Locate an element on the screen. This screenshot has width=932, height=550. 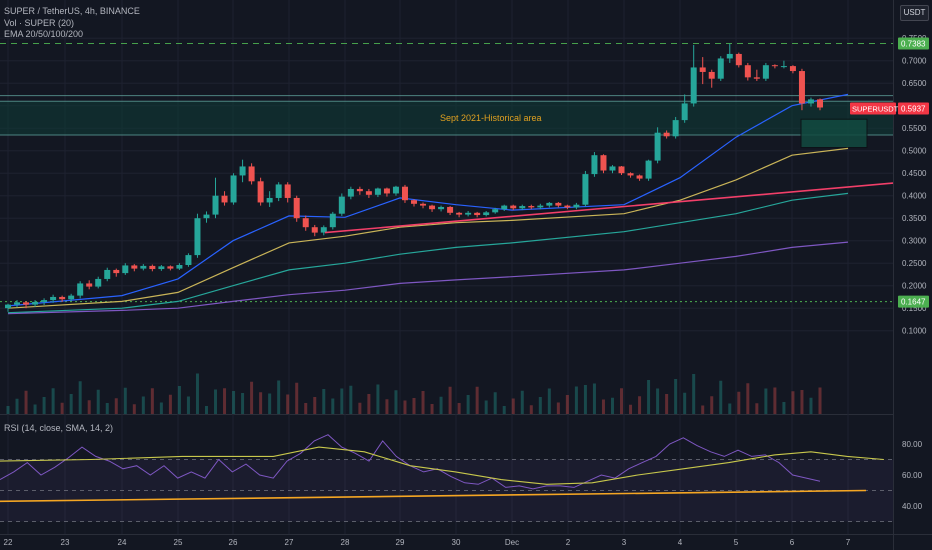
price-tick: 0.2500 is located at coordinates (914, 263).